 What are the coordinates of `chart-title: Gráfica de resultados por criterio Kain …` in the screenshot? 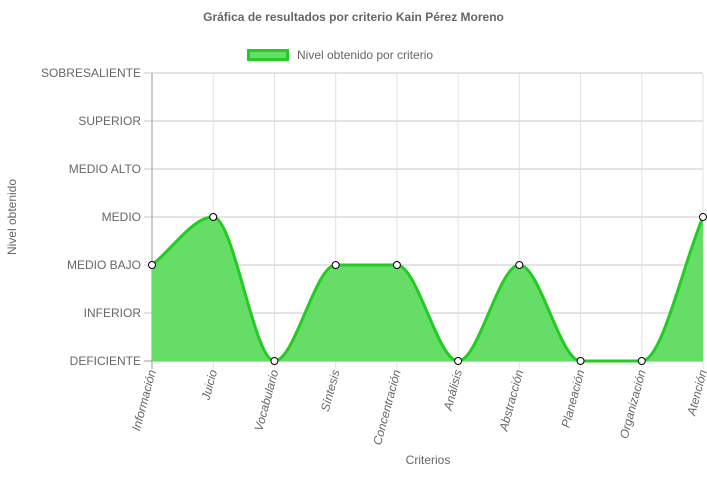 It's located at (353, 17).